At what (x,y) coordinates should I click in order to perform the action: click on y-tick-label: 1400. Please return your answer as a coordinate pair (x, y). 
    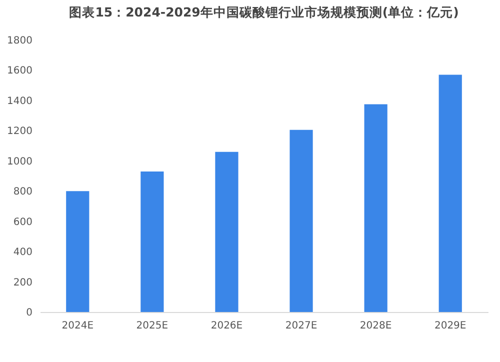
    Looking at the image, I should click on (19, 101).